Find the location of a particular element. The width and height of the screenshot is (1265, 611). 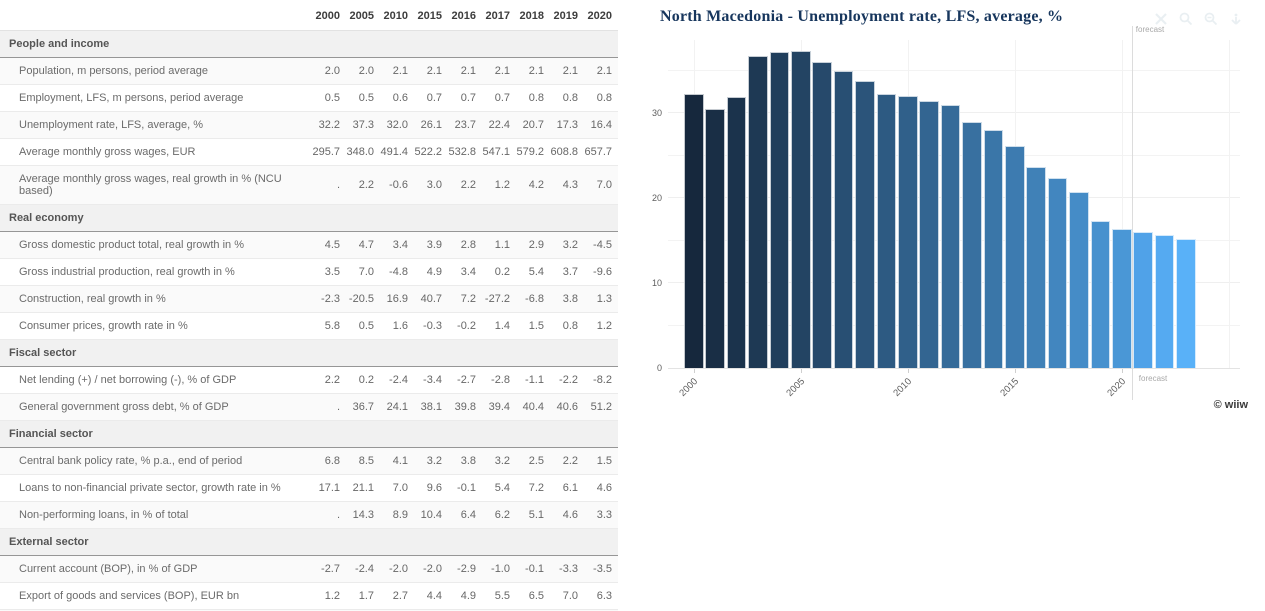

zoom-in-icon is located at coordinates (1186, 19).